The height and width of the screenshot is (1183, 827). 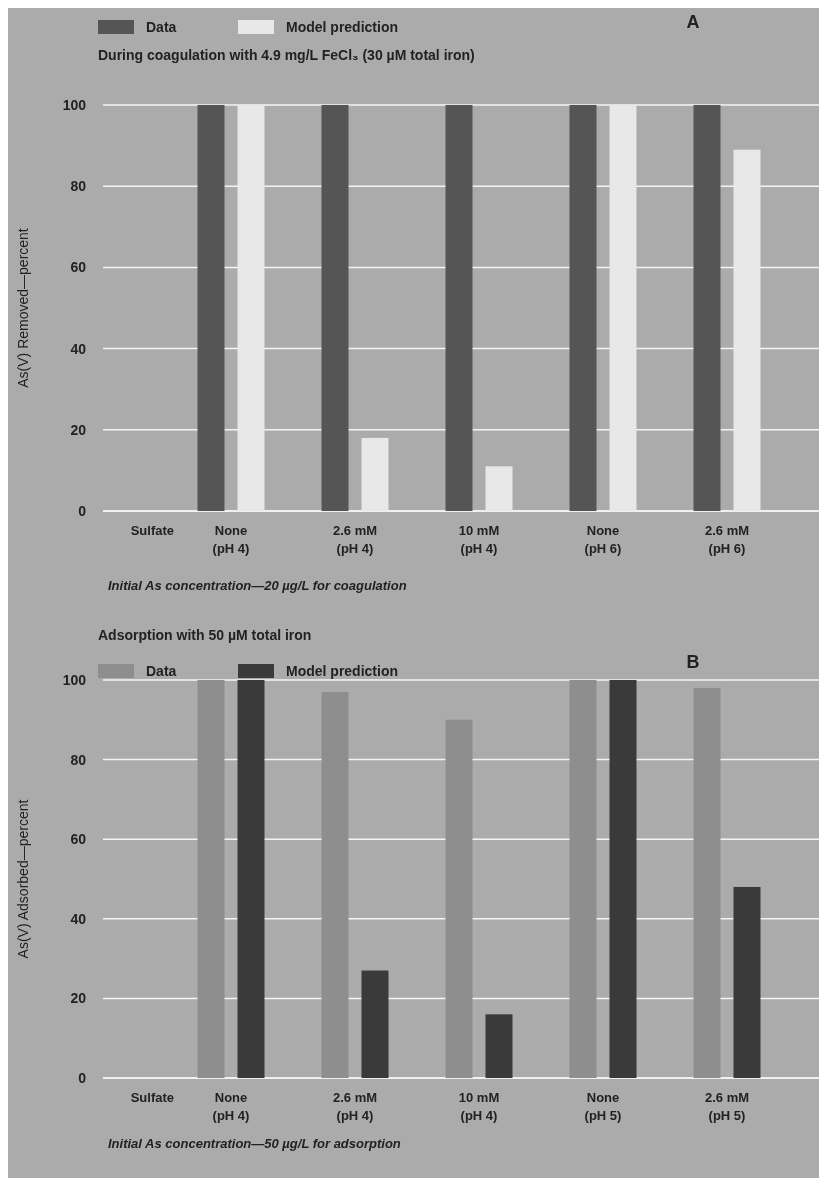 I want to click on x-tick-label: None (pH 6), so click(x=603, y=539).